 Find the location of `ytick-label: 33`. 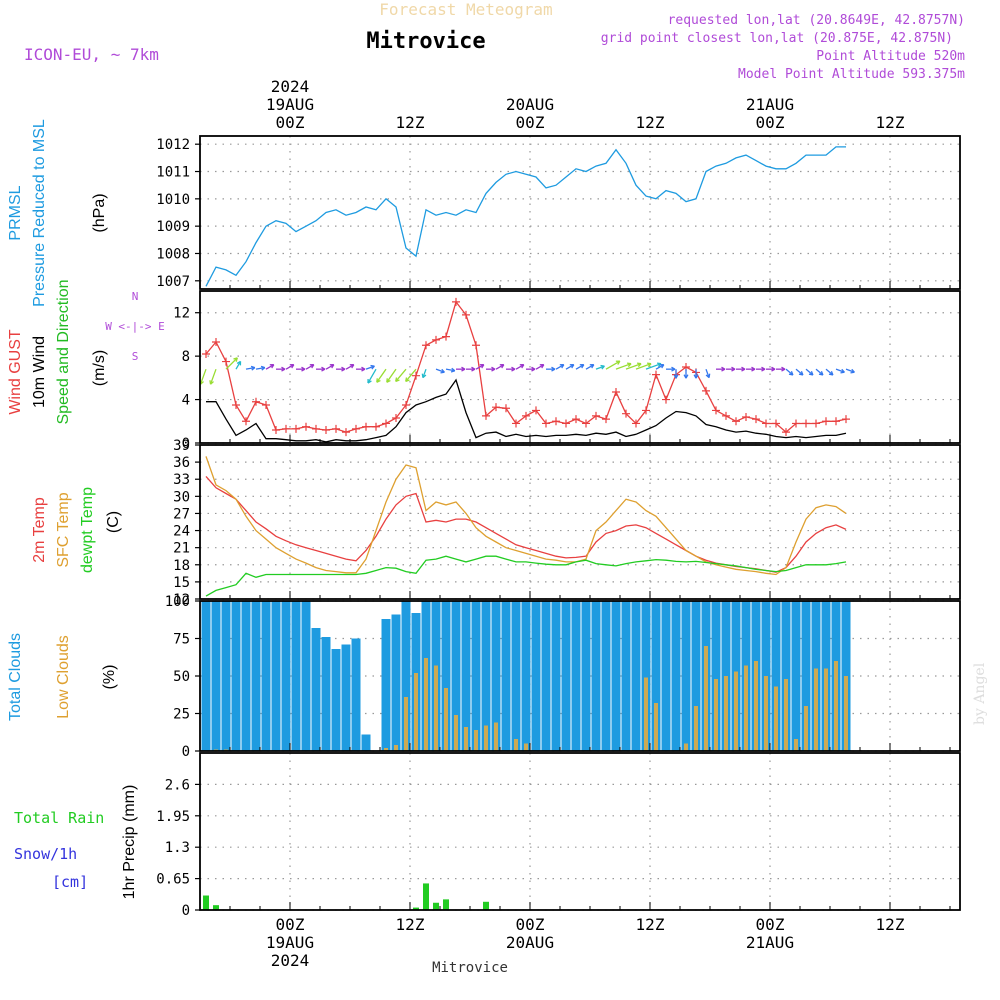

ytick-label: 33 is located at coordinates (181, 480).